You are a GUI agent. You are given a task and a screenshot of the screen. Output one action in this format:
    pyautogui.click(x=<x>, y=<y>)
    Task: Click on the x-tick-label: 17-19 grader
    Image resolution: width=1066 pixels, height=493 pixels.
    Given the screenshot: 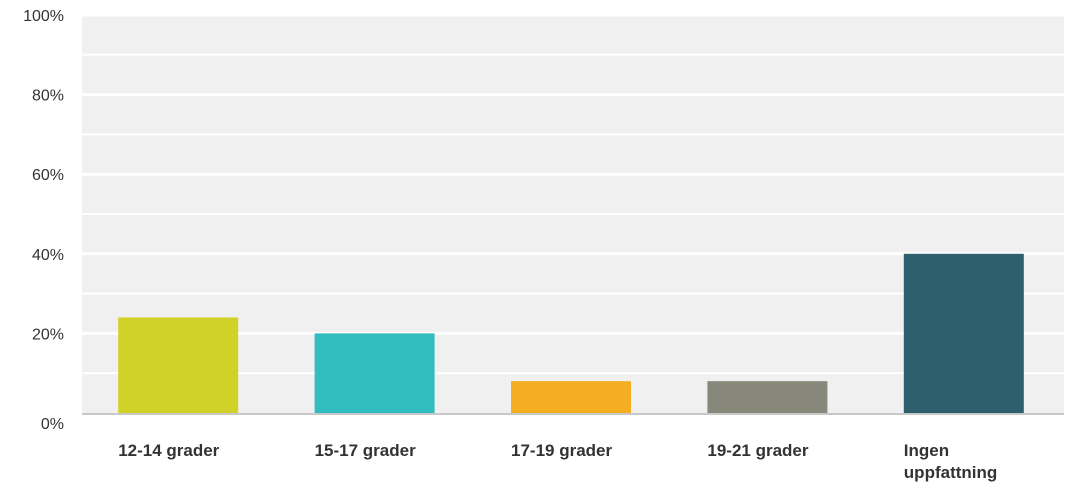 What is the action you would take?
    pyautogui.click(x=561, y=450)
    